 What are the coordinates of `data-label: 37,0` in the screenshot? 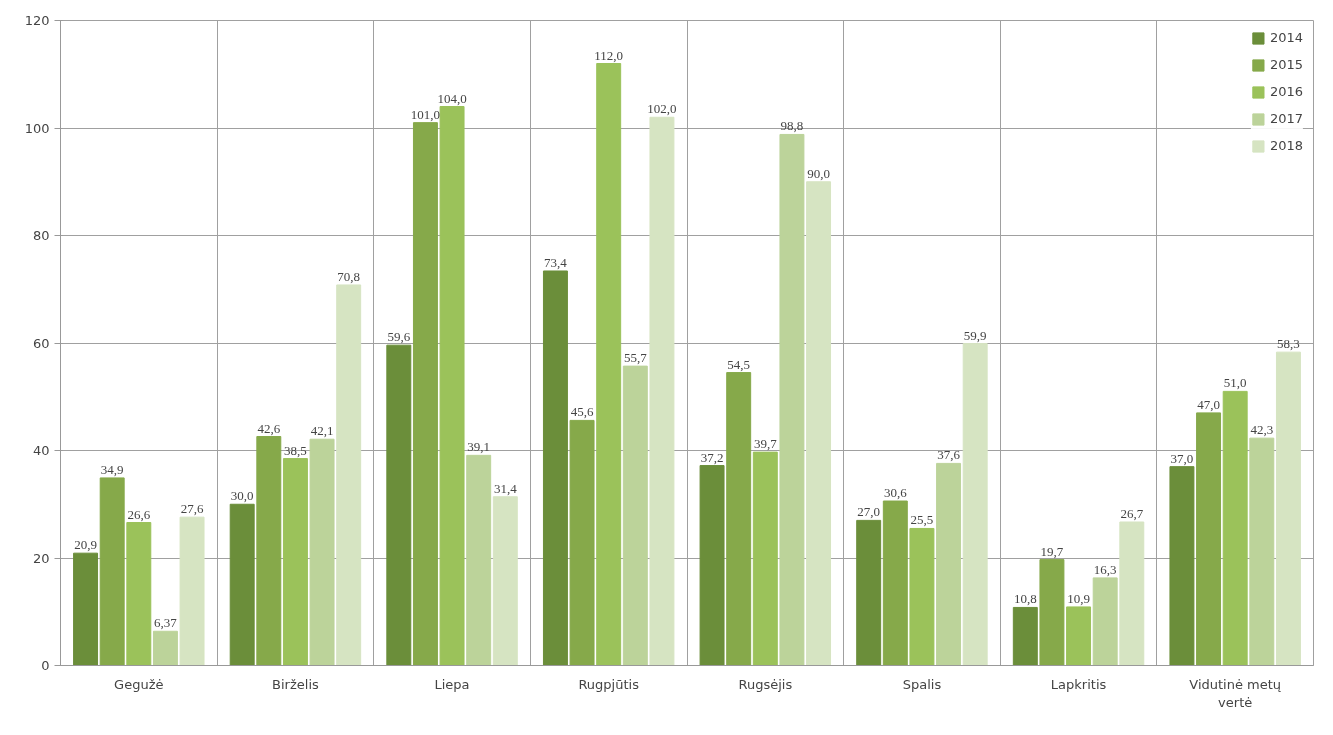 It's located at (1182, 458).